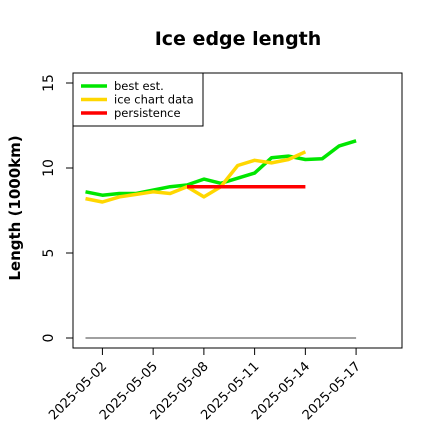  Describe the element at coordinates (238, 39) in the screenshot. I see `chart-title: Ice edge length` at that location.